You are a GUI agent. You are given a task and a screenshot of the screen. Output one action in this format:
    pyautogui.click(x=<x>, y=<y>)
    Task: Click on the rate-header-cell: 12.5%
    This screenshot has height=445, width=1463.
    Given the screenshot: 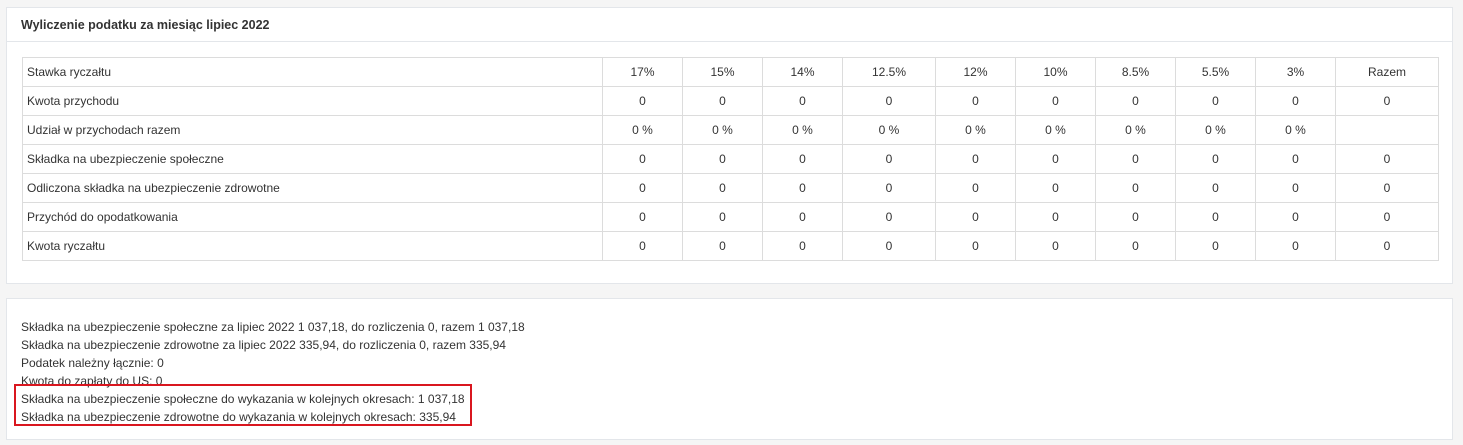 What is the action you would take?
    pyautogui.click(x=889, y=72)
    